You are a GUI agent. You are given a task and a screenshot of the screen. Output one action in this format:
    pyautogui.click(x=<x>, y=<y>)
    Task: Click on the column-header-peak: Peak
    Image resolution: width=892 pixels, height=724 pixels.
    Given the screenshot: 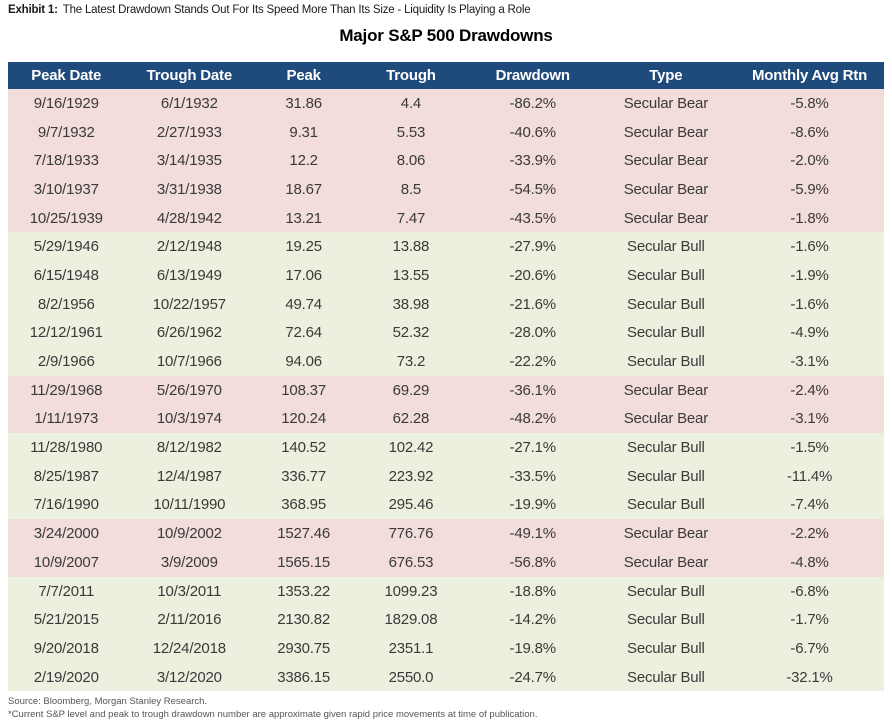 What is the action you would take?
    pyautogui.click(x=304, y=75)
    